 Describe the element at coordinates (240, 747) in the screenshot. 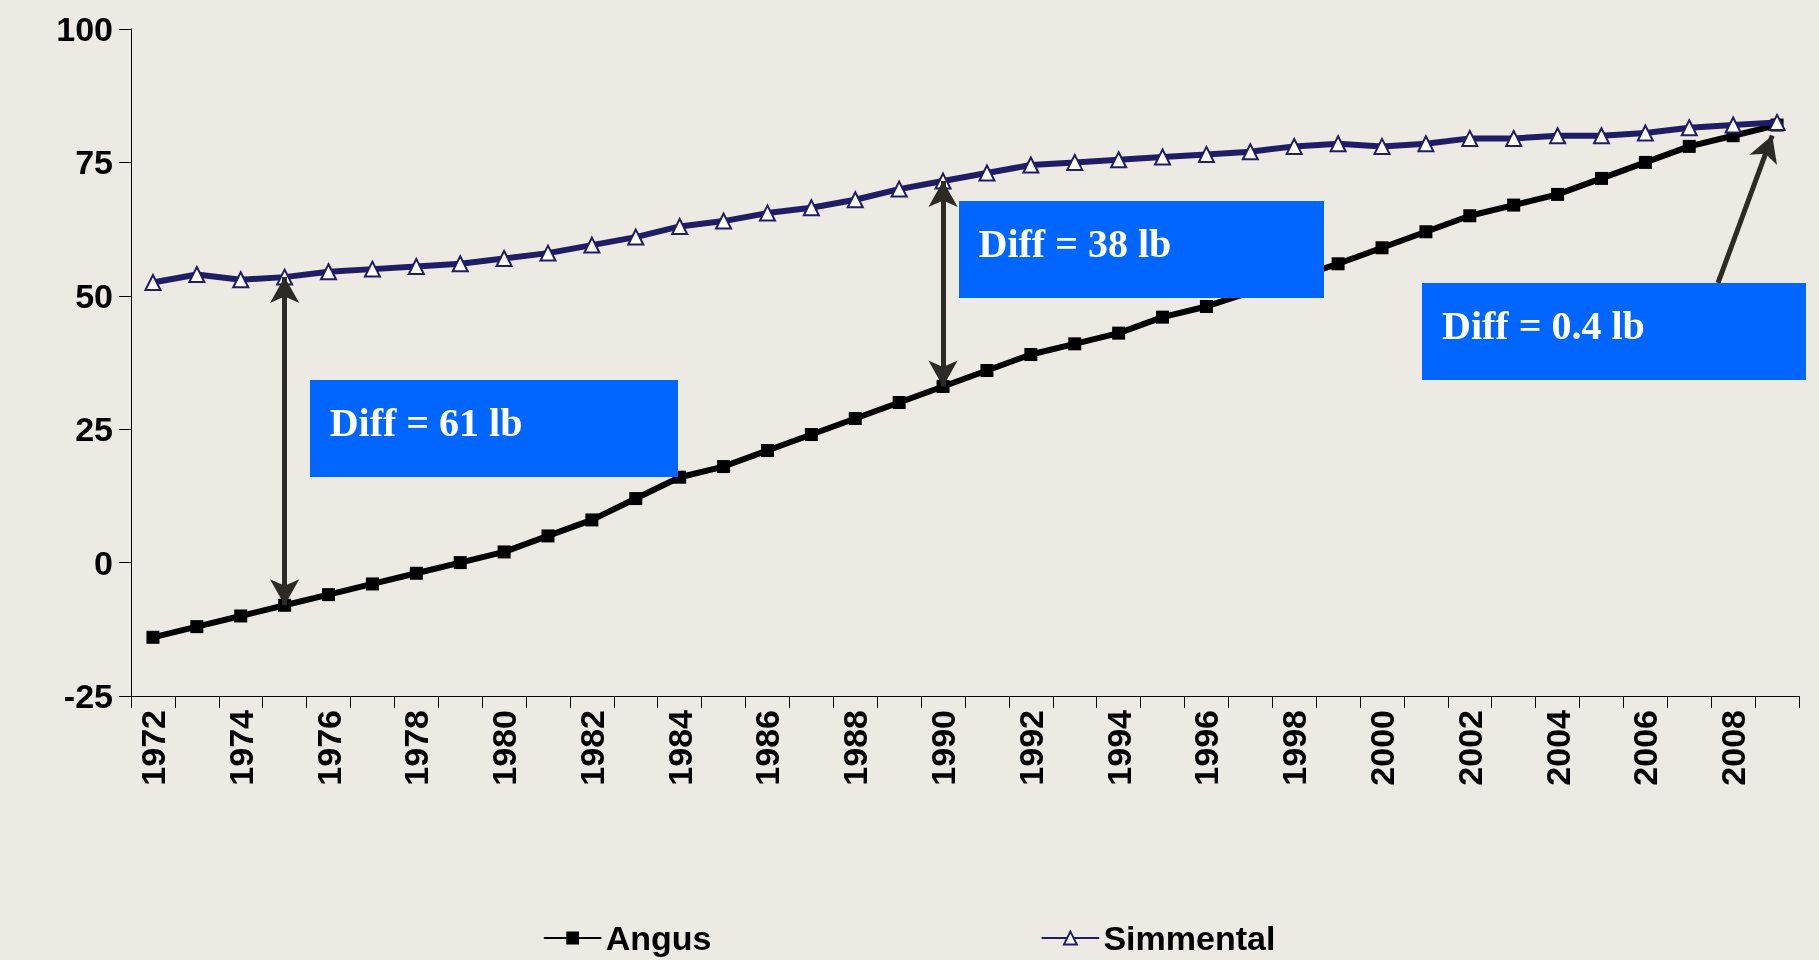

I see `x-tick-label: 1974` at that location.